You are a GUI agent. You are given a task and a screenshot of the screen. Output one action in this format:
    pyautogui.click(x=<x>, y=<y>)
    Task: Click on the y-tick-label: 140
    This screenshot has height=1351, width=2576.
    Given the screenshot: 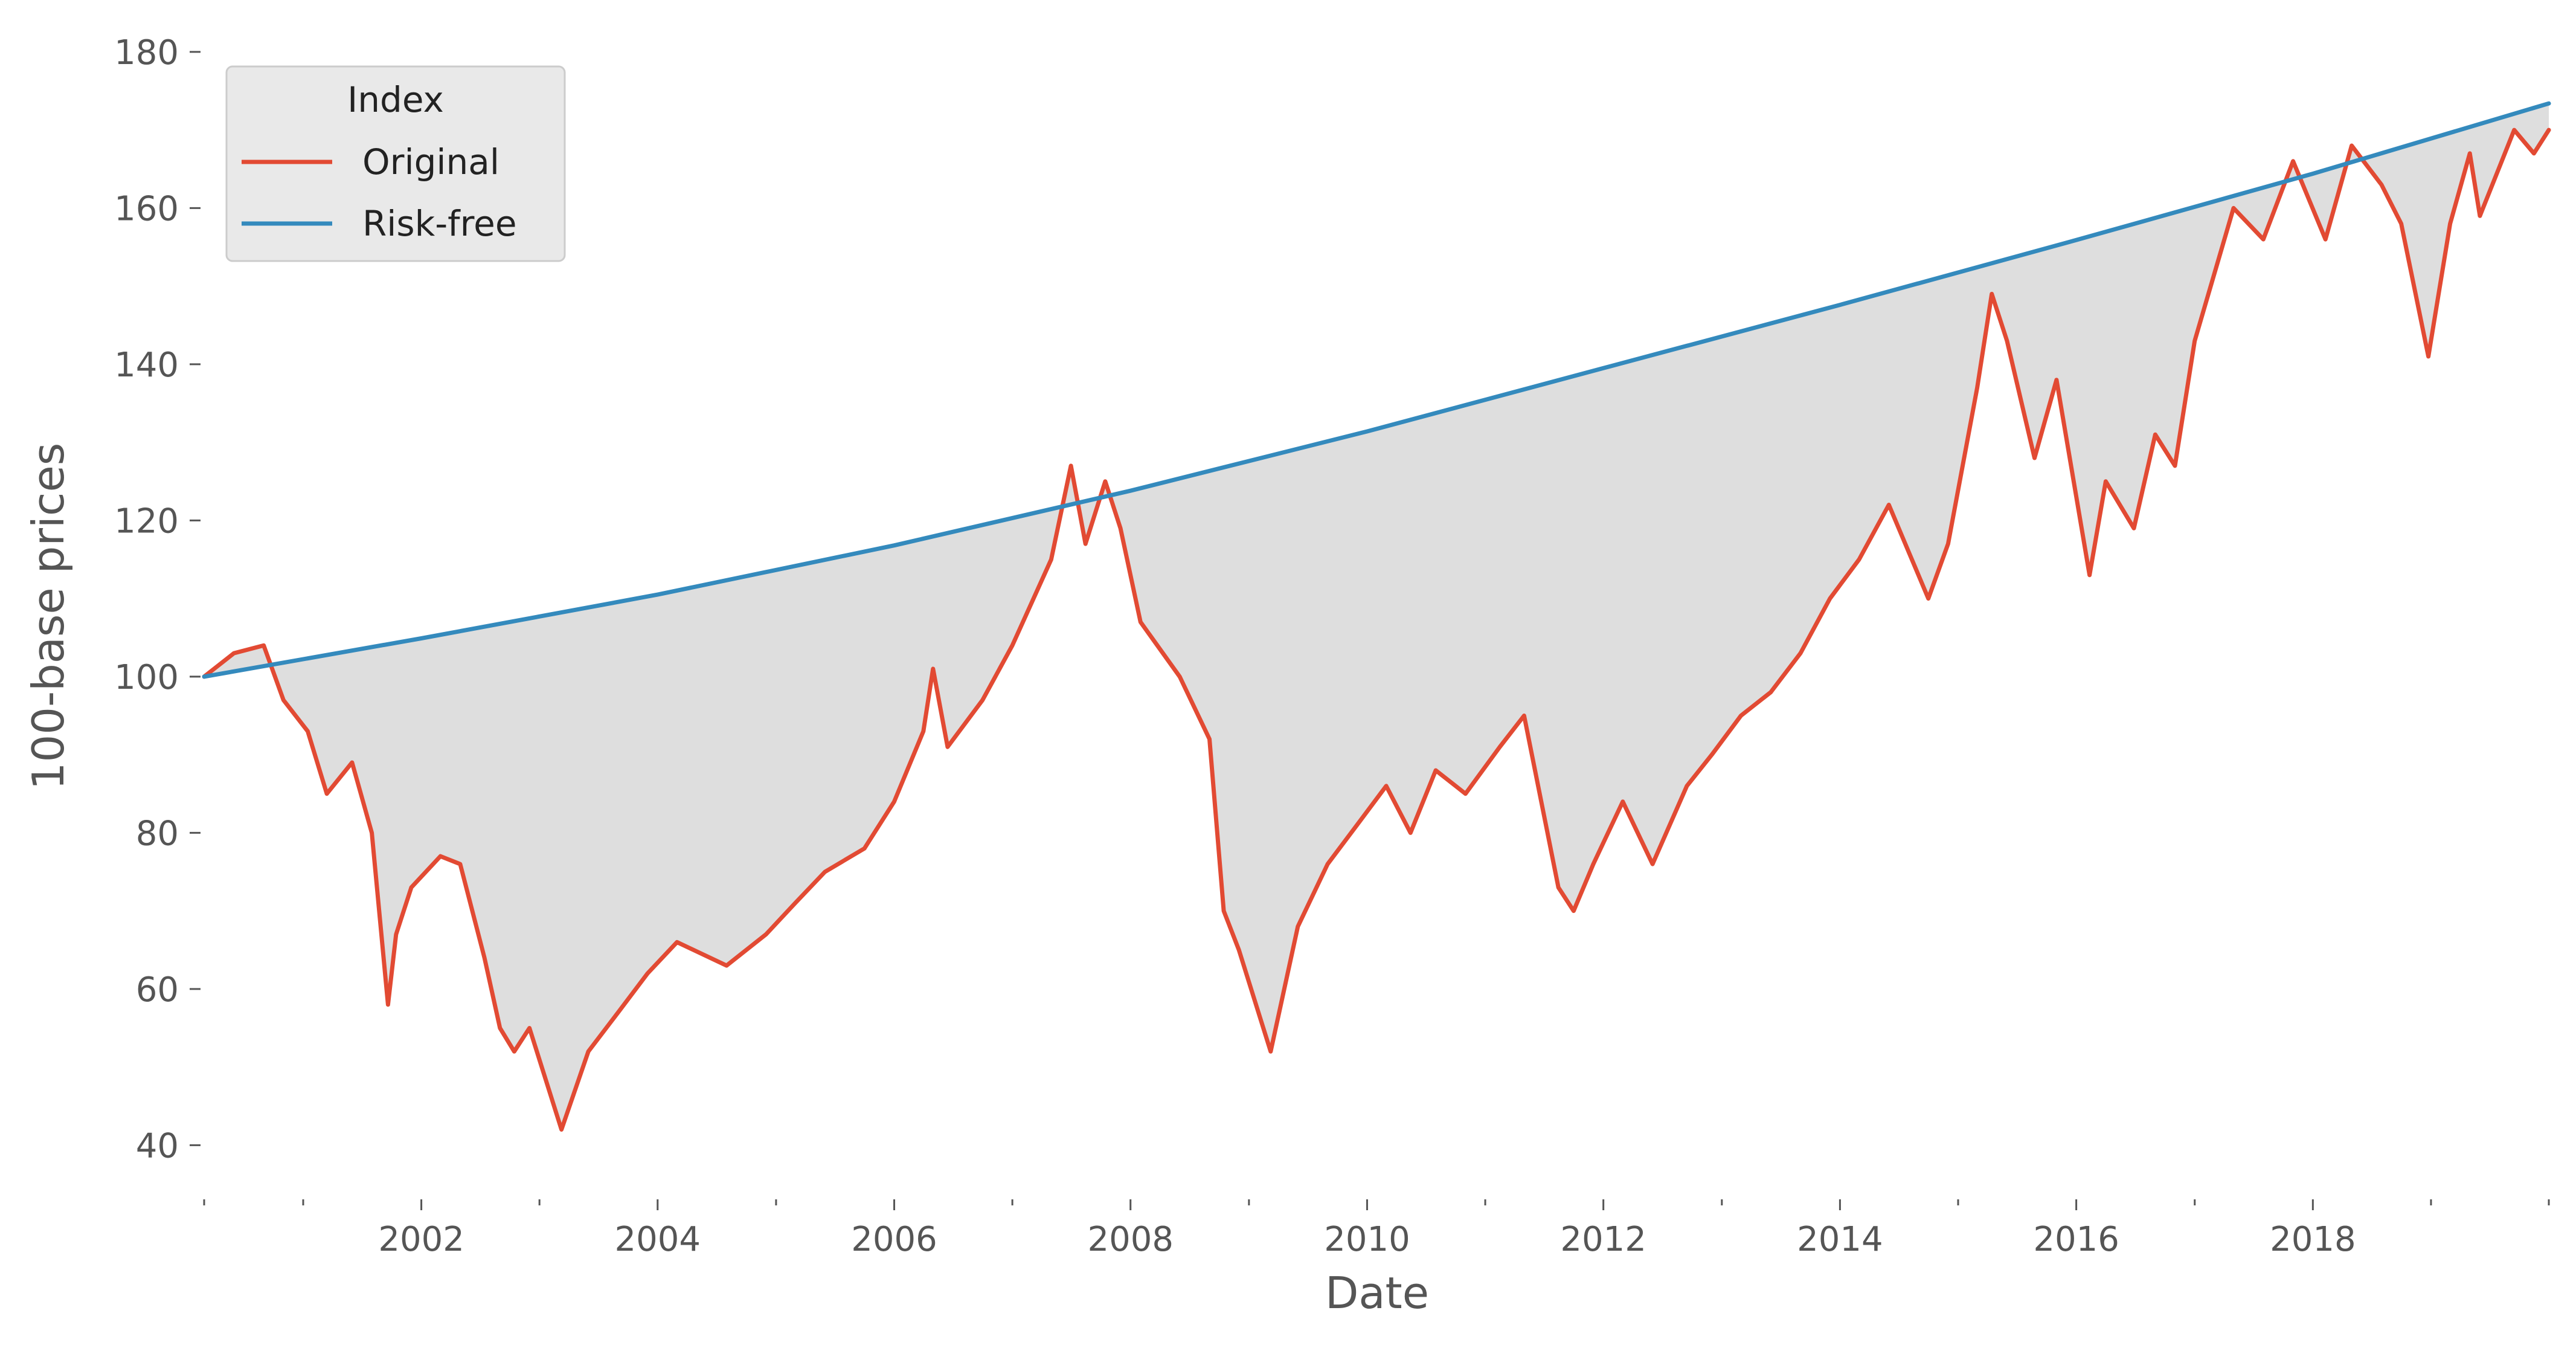 What is the action you would take?
    pyautogui.click(x=146, y=365)
    